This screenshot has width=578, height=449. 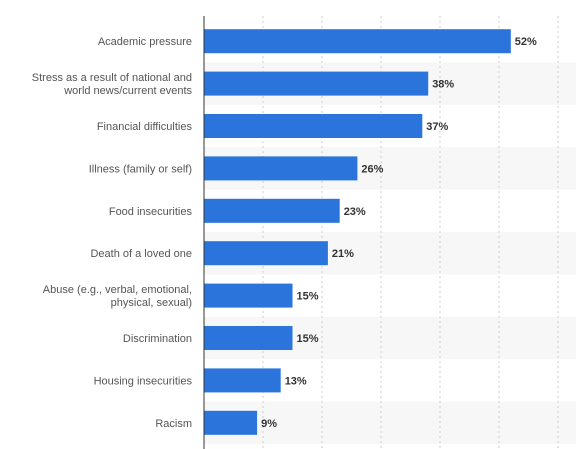 I want to click on value-label: 21%, so click(x=343, y=254).